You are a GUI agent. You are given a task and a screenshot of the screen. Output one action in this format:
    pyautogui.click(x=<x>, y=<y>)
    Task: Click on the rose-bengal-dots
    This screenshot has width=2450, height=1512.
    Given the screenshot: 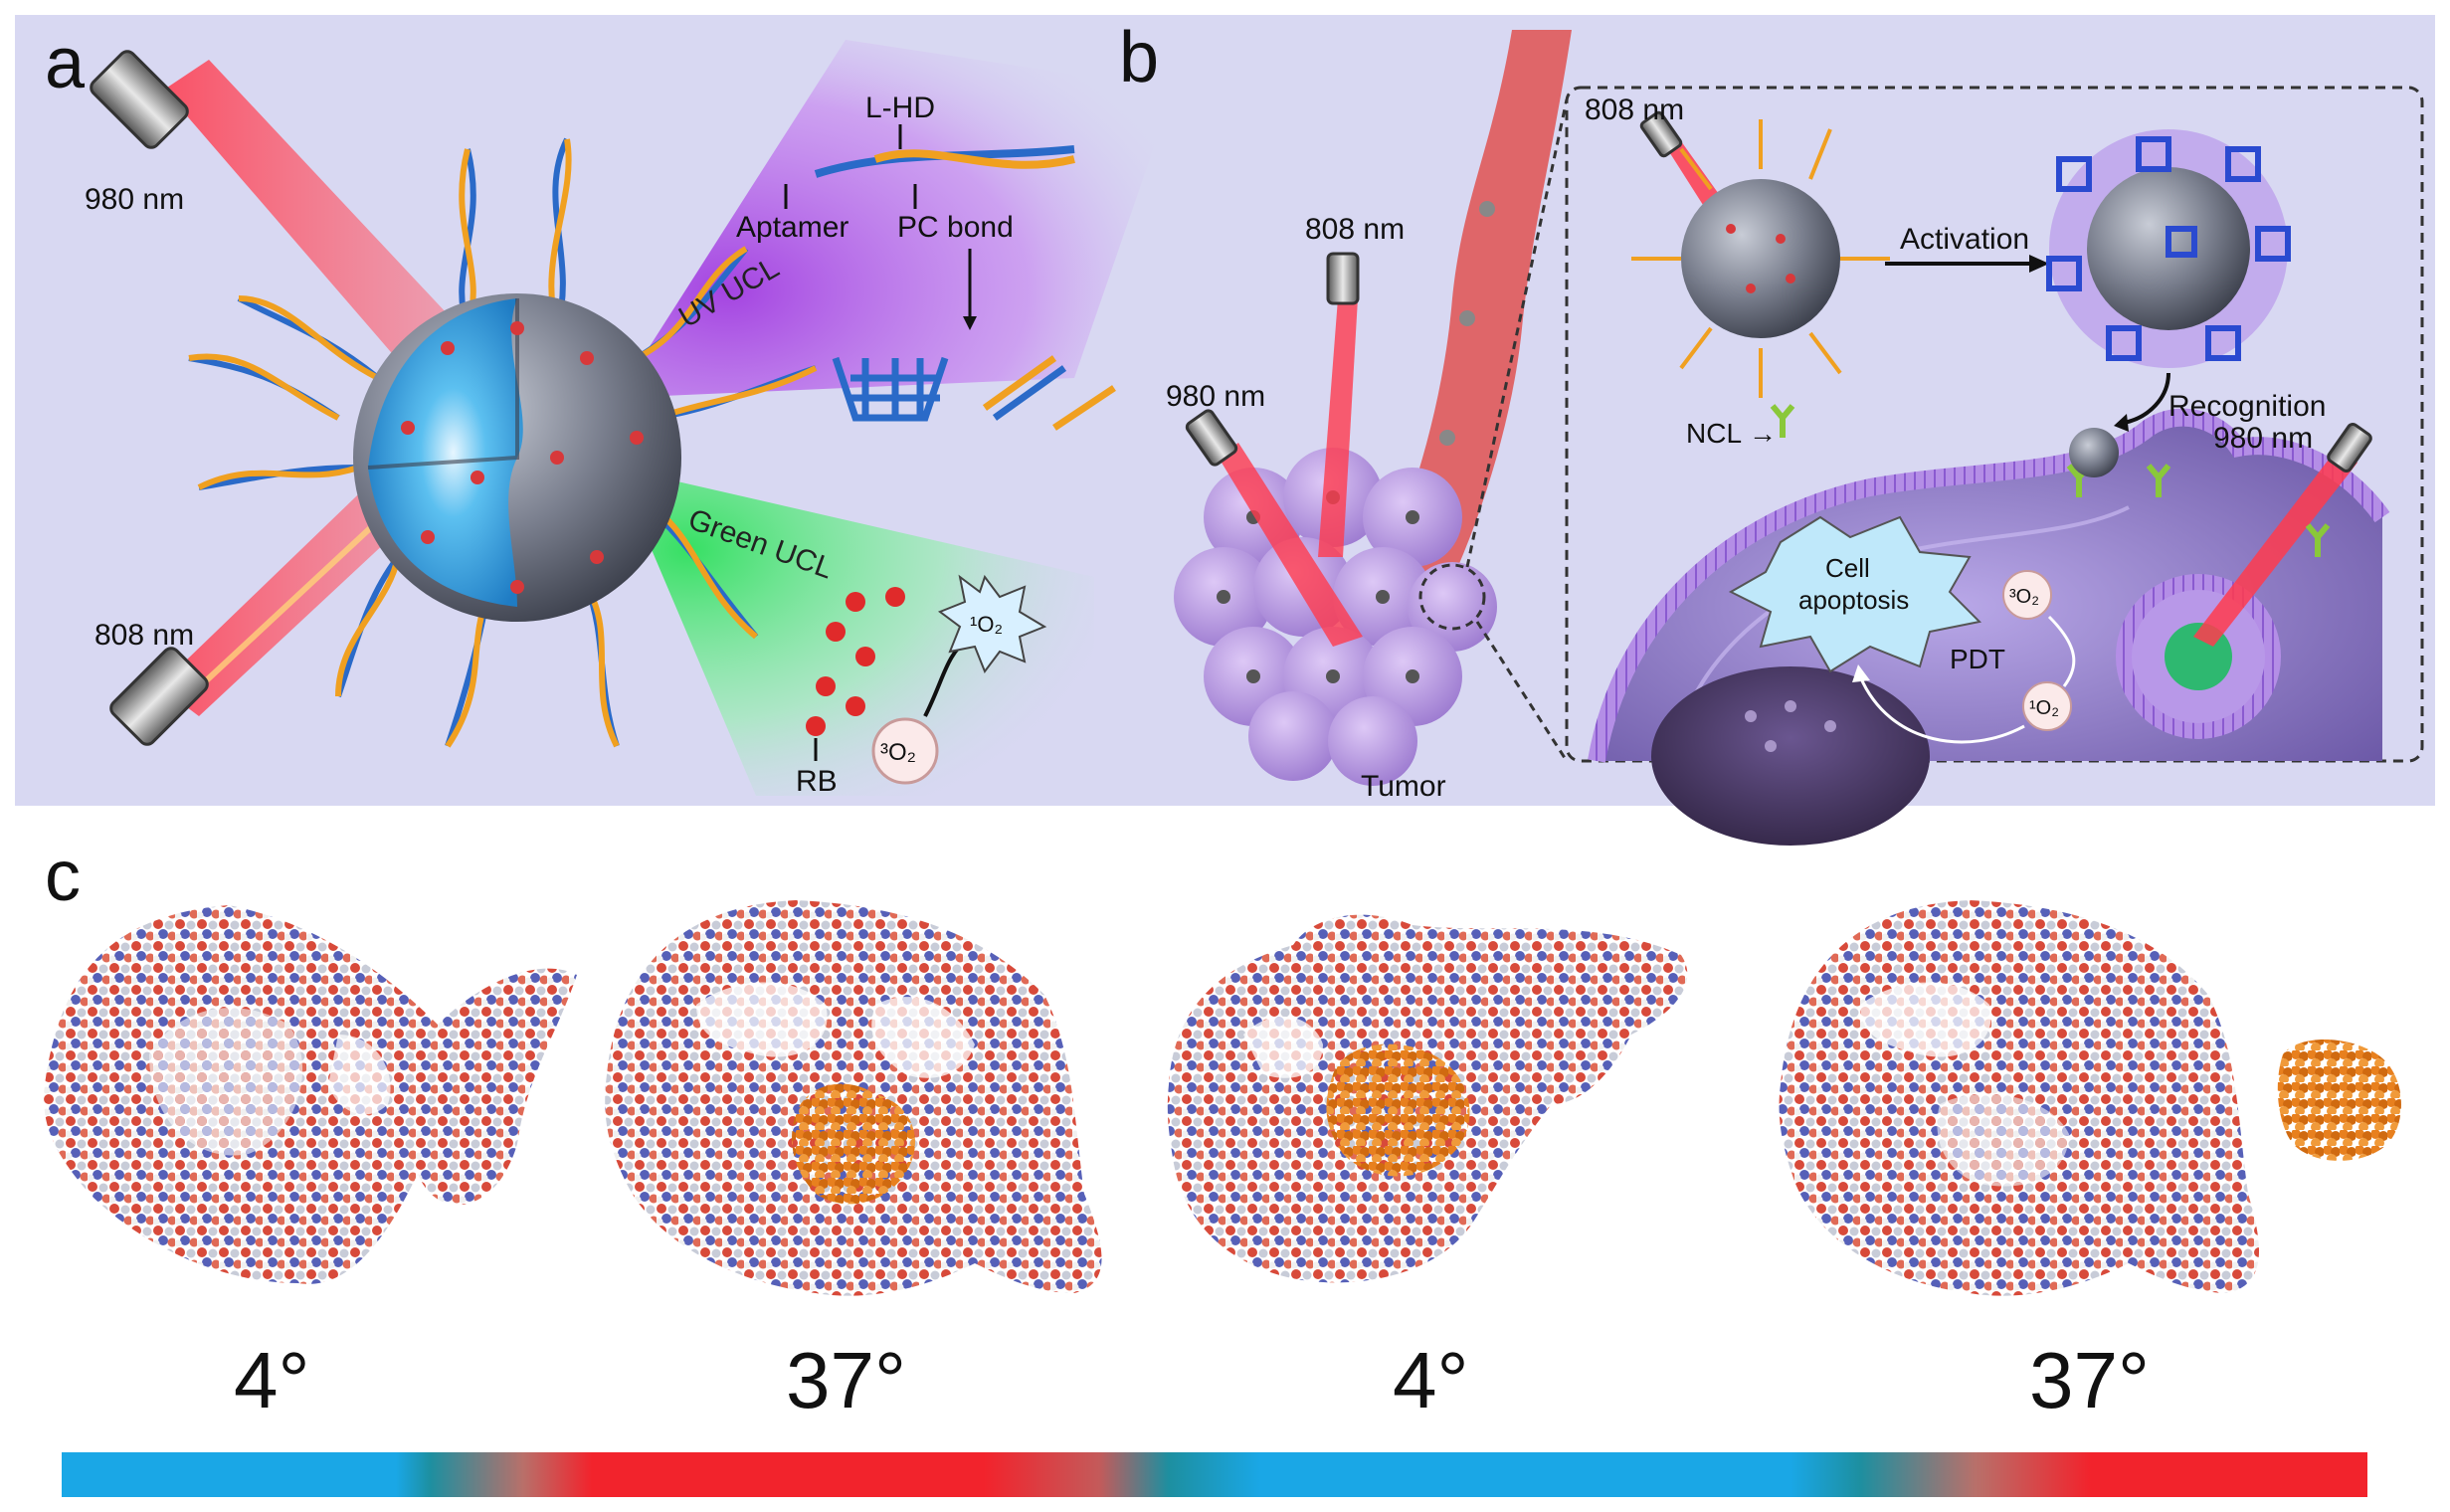 What is the action you would take?
    pyautogui.click(x=856, y=661)
    